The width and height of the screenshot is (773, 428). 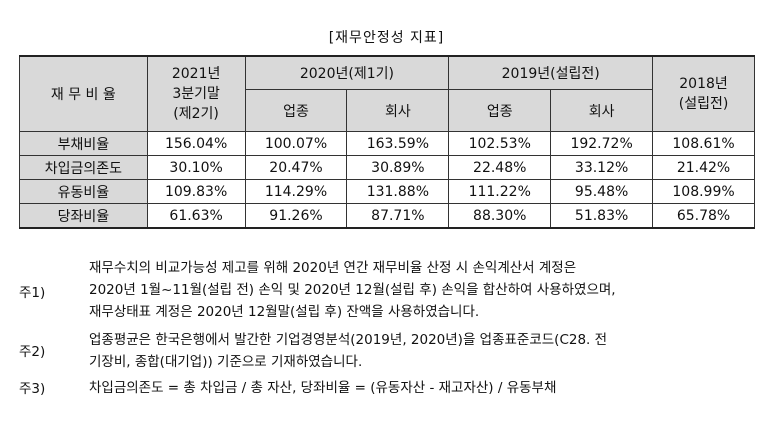 I want to click on header-2018-year: 2018년, so click(x=703, y=84).